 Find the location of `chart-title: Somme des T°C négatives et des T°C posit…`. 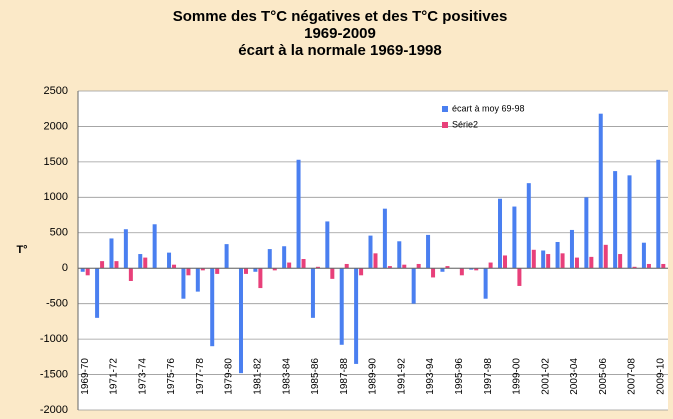

chart-title: Somme des T°C négatives et des T°C posit… is located at coordinates (340, 16).